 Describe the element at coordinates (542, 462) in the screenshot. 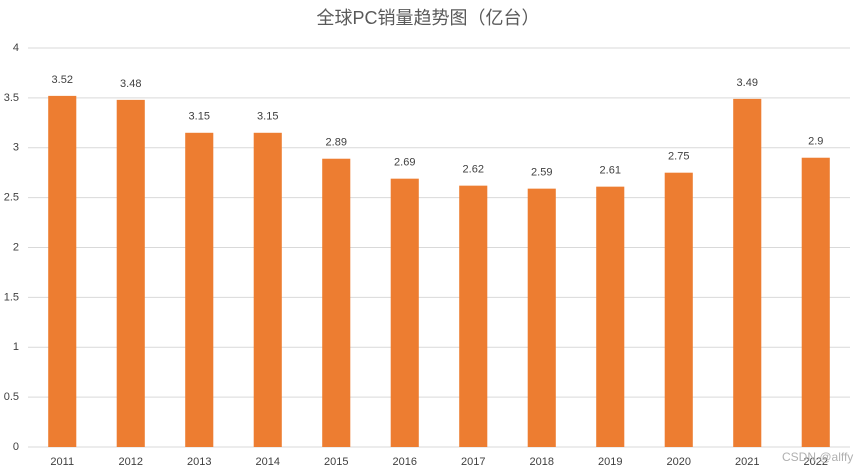

I see `x-tick-label: 2018` at that location.